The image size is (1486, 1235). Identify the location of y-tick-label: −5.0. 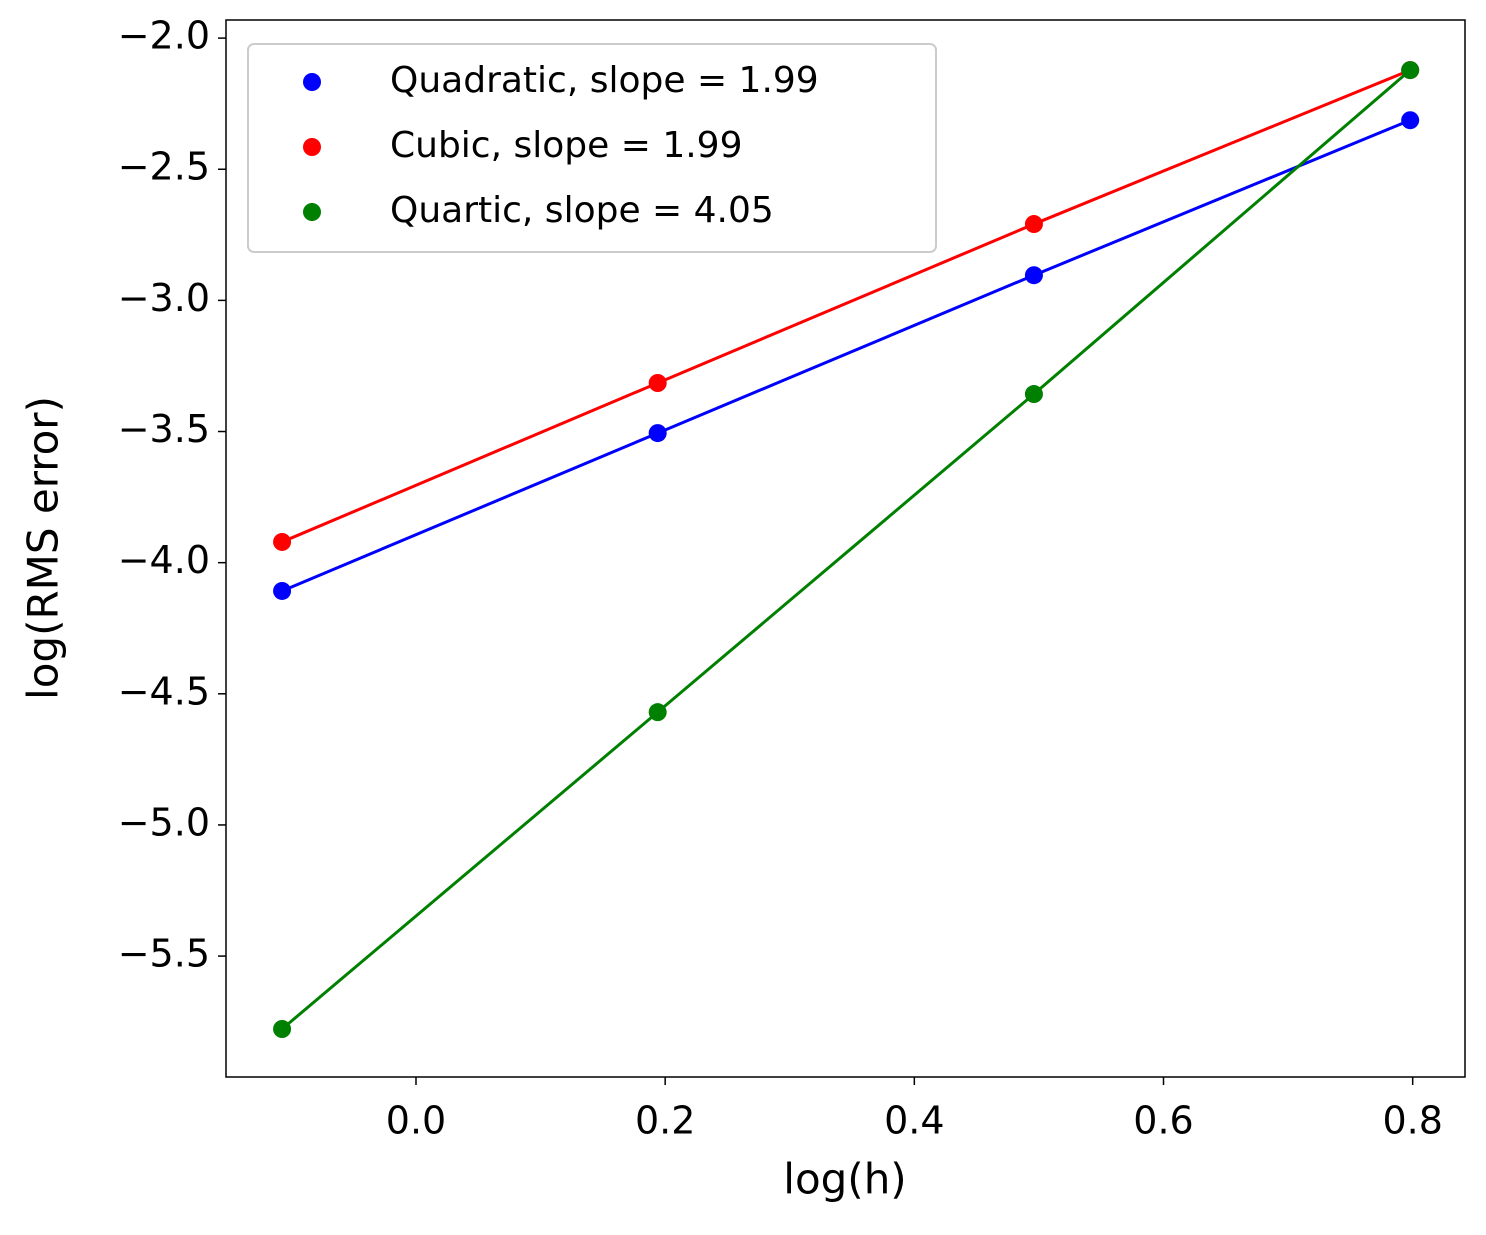
(164, 822).